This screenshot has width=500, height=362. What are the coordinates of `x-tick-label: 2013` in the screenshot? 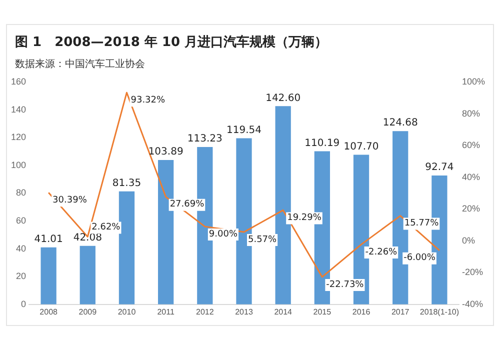 It's located at (244, 311).